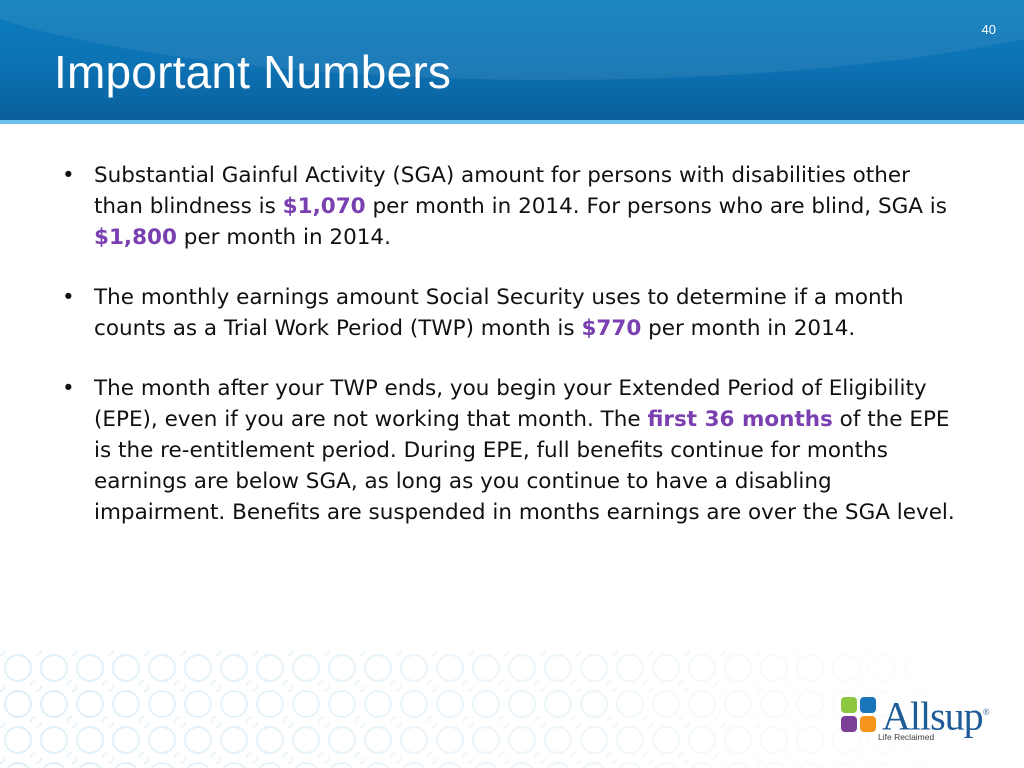 The height and width of the screenshot is (768, 1024). Describe the element at coordinates (253, 72) in the screenshot. I see `slide-title: Important Numbers` at that location.